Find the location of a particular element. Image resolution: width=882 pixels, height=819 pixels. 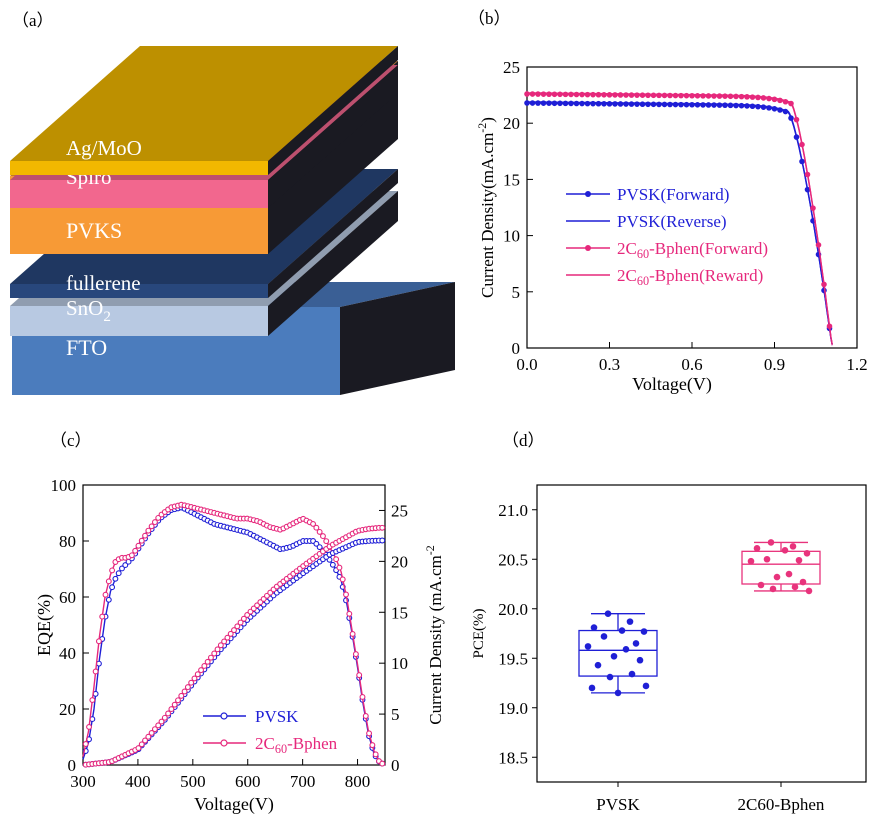

eqe-x-tick-label: 300 is located at coordinates (83, 781).